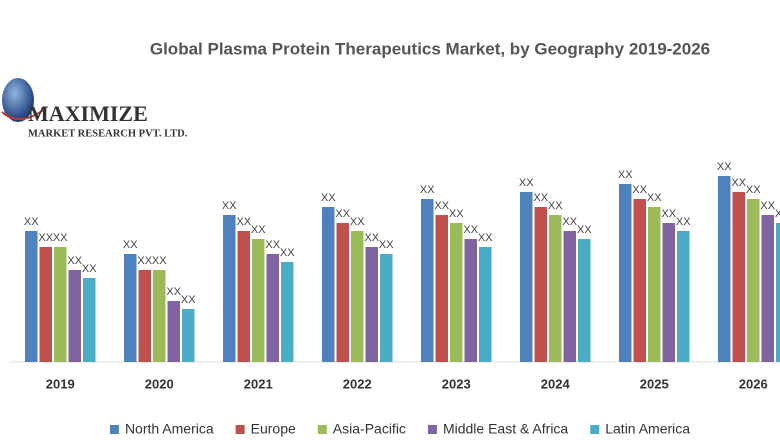  Describe the element at coordinates (273, 429) in the screenshot. I see `legend-label: Europe` at that location.